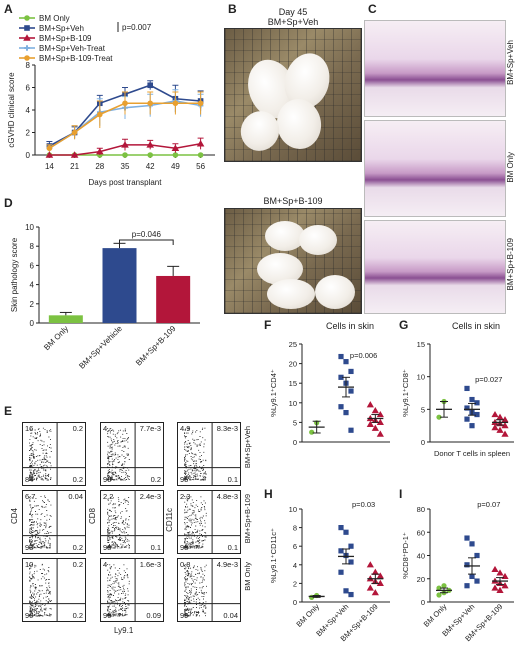 This screenshot has width=520, height=659. What do you see at coordinates (107, 479) in the screenshot?
I see `flow-quadrant-bl: 96` at bounding box center [107, 479].